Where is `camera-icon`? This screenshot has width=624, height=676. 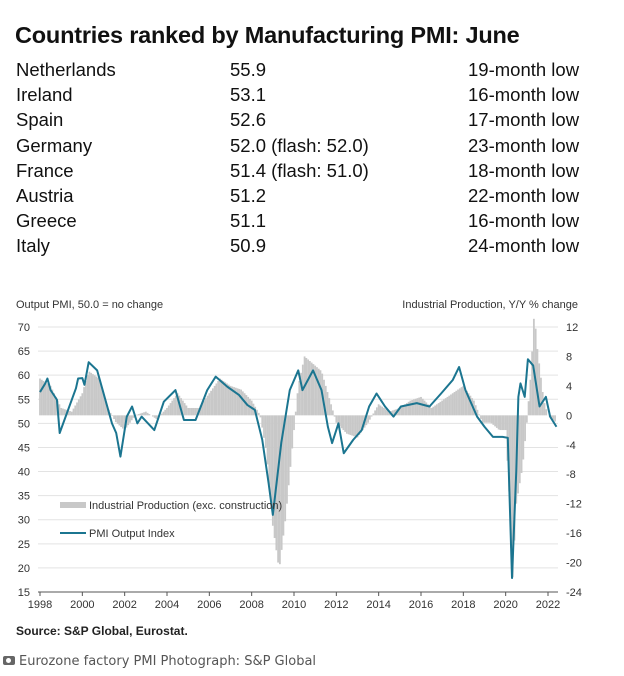
camera-icon is located at coordinates (9, 660).